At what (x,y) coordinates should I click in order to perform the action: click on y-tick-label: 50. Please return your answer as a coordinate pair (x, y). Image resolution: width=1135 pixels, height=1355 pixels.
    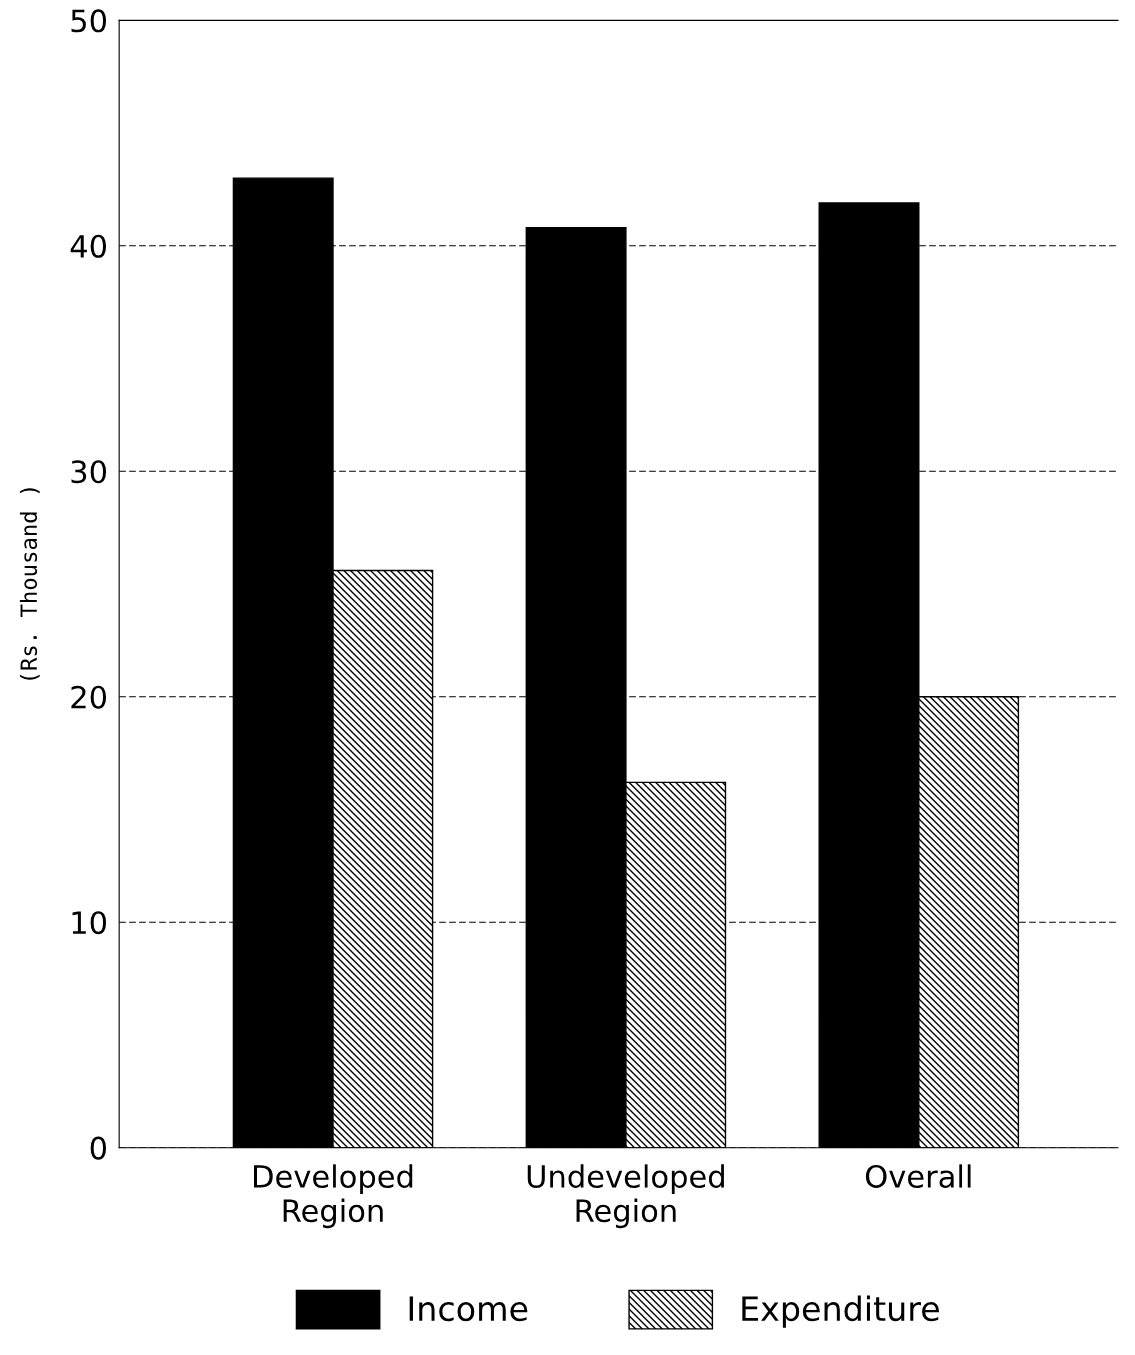
    Looking at the image, I should click on (89, 21).